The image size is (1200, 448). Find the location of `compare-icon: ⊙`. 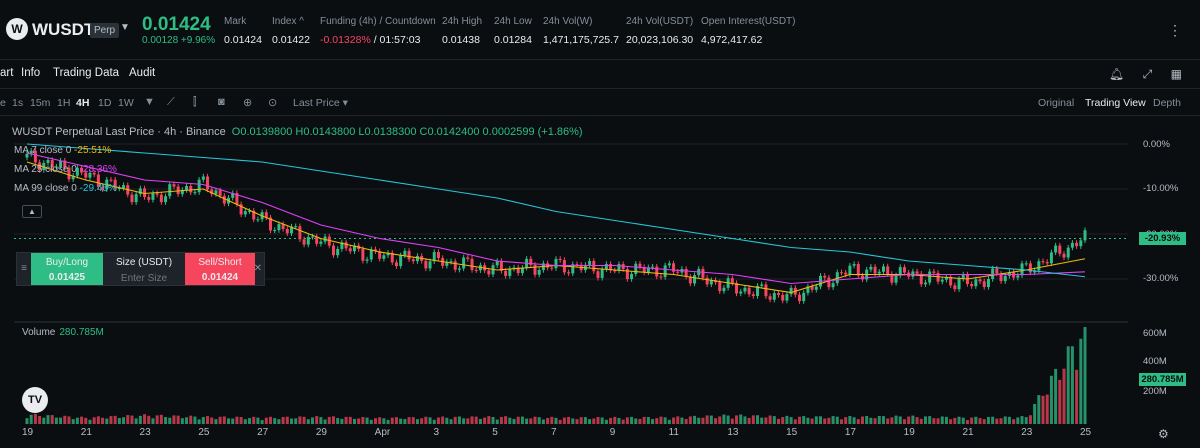

compare-icon: ⊙ is located at coordinates (273, 103).